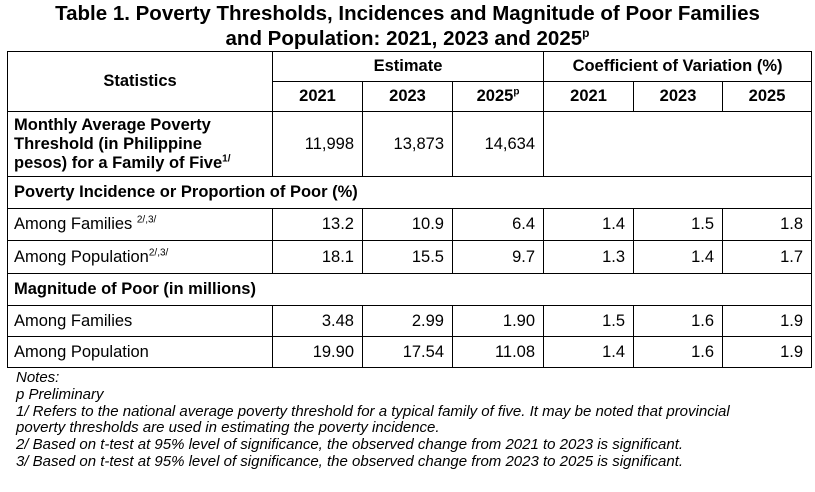 The height and width of the screenshot is (492, 815). I want to click on header-cv-2021: 2021, so click(589, 96).